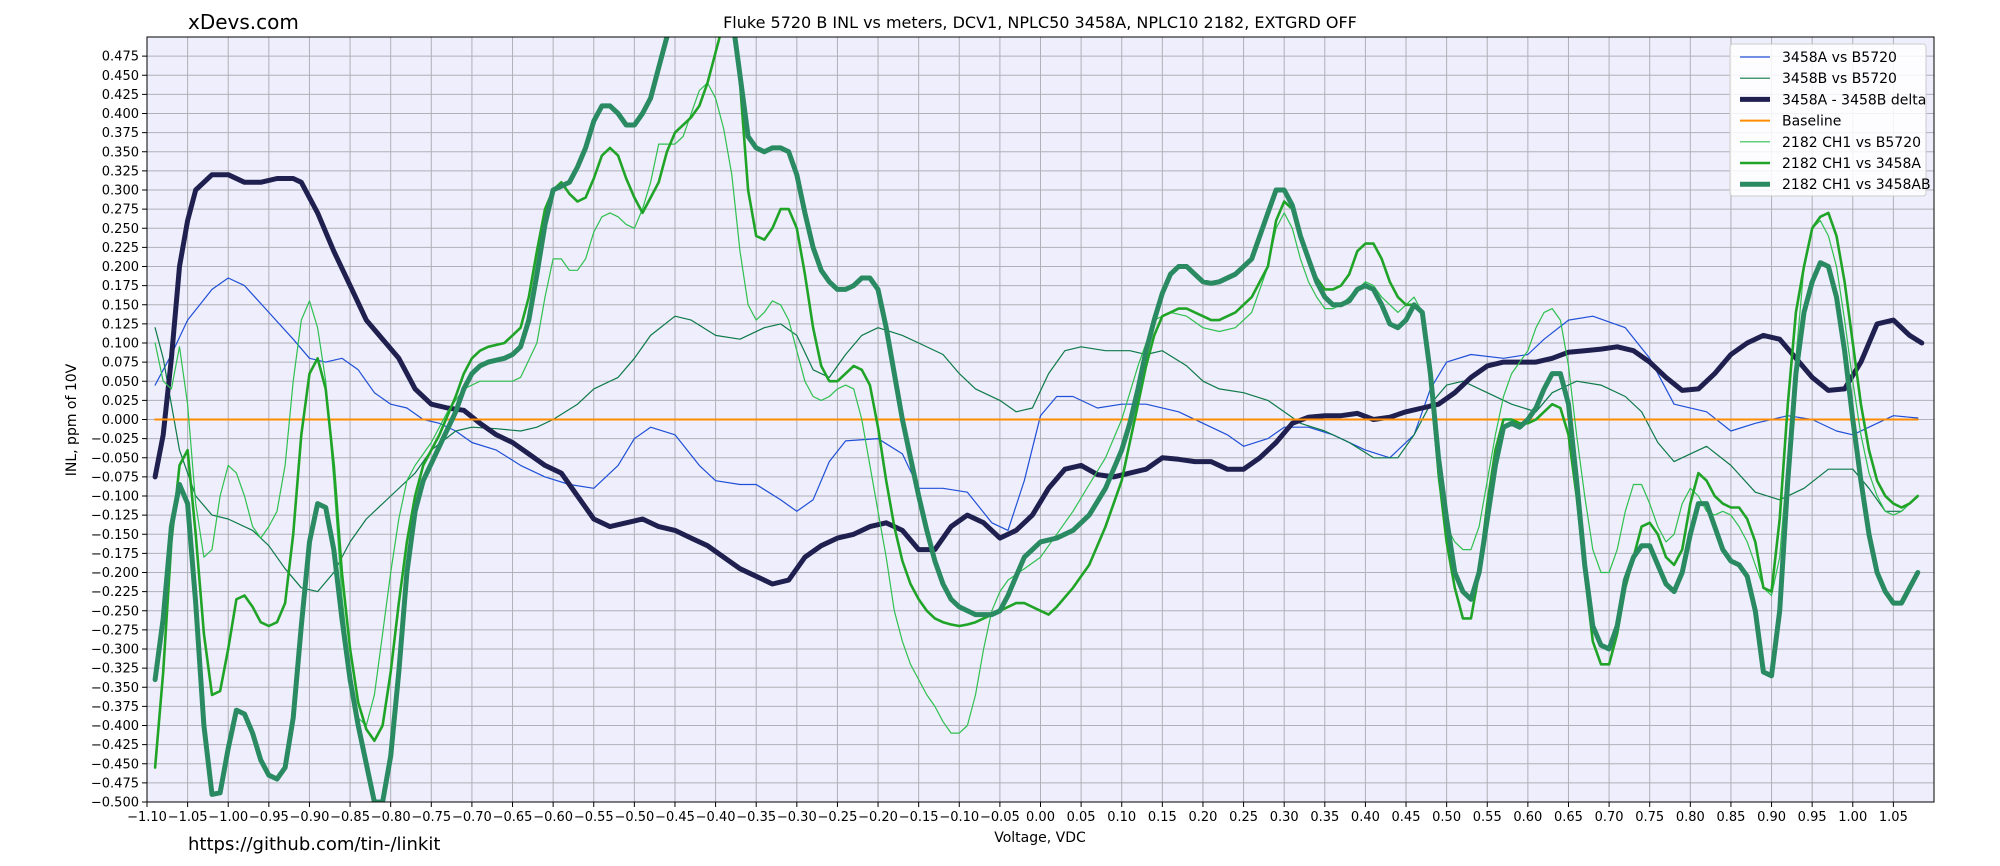 The height and width of the screenshot is (866, 2000). What do you see at coordinates (120, 305) in the screenshot?
I see `y-tick-label: 0.150` at bounding box center [120, 305].